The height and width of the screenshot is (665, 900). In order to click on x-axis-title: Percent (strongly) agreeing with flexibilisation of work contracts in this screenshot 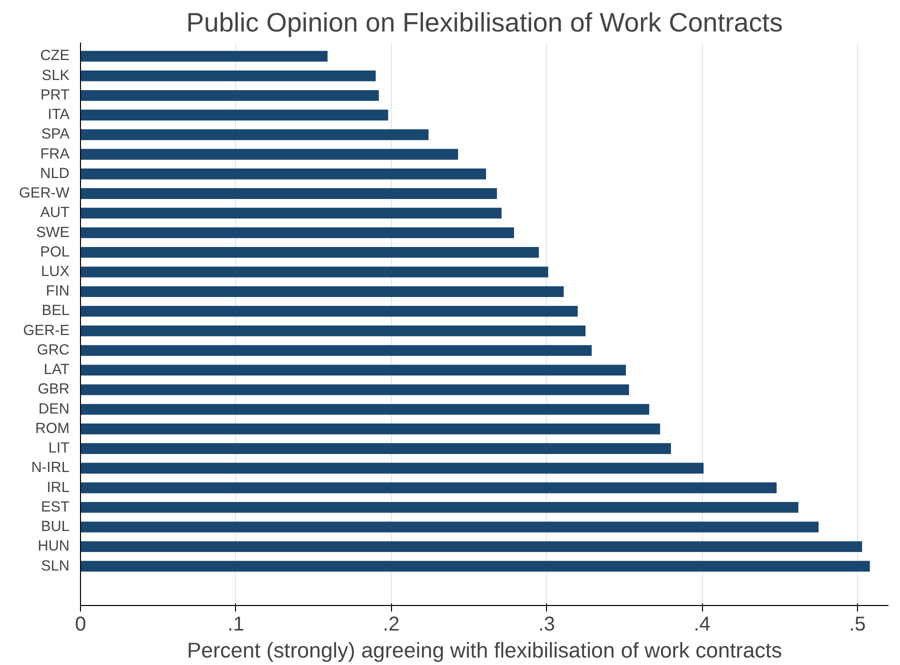, I will do `click(484, 650)`.